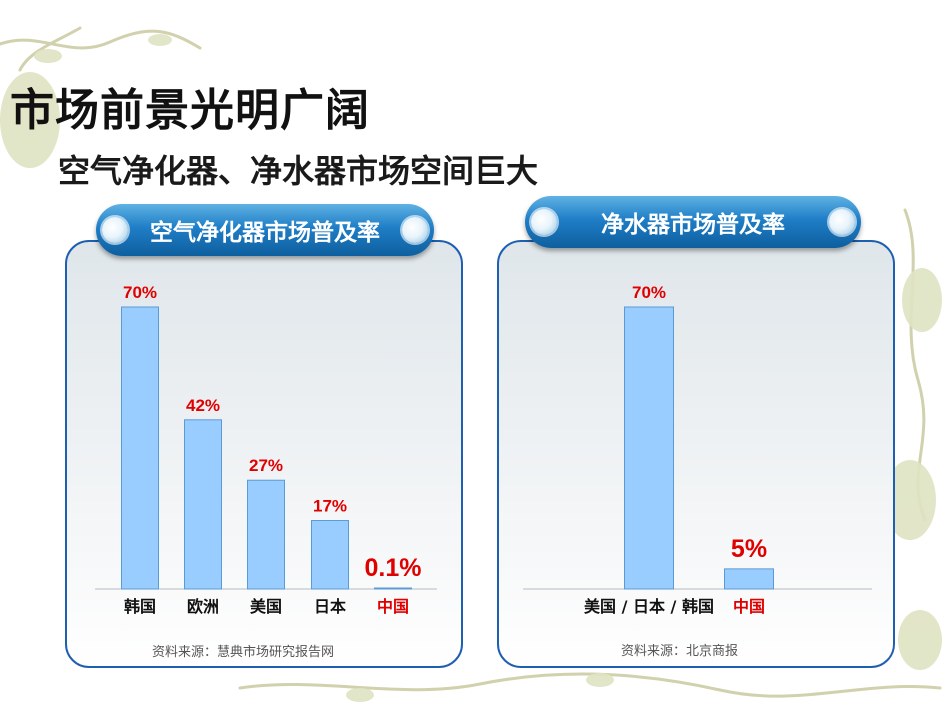 The image size is (950, 713). I want to click on water-purifier-chart-title: 净水器市场普及率, so click(693, 225).